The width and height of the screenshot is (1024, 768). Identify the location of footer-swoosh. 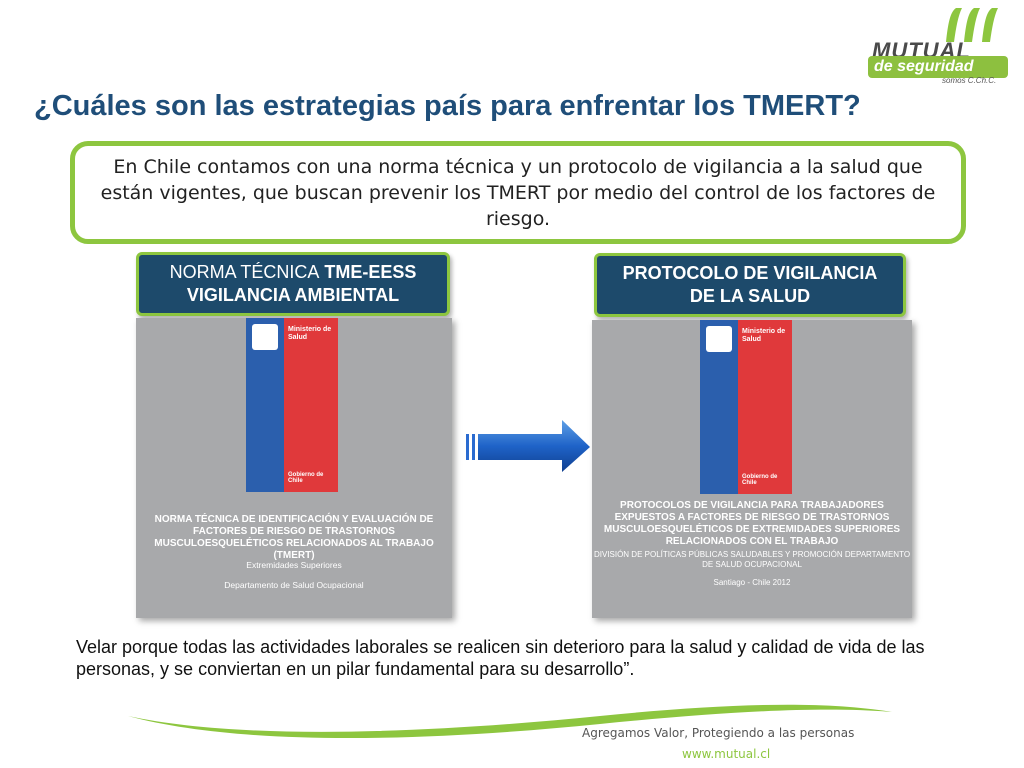
(510, 721).